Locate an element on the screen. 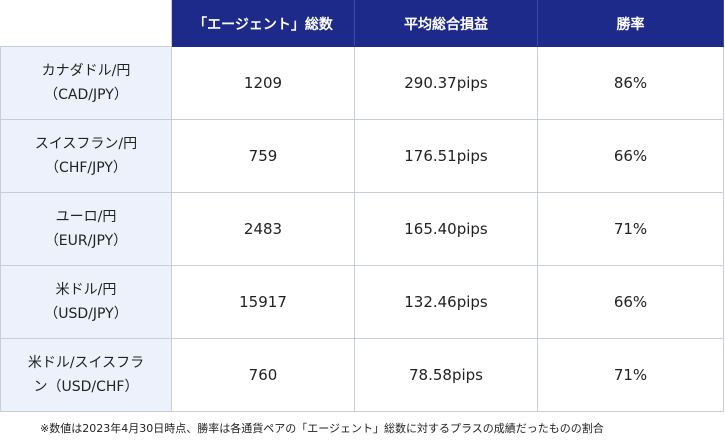 This screenshot has width=725, height=443. average-pl-cell: 78.58pips is located at coordinates (446, 375).